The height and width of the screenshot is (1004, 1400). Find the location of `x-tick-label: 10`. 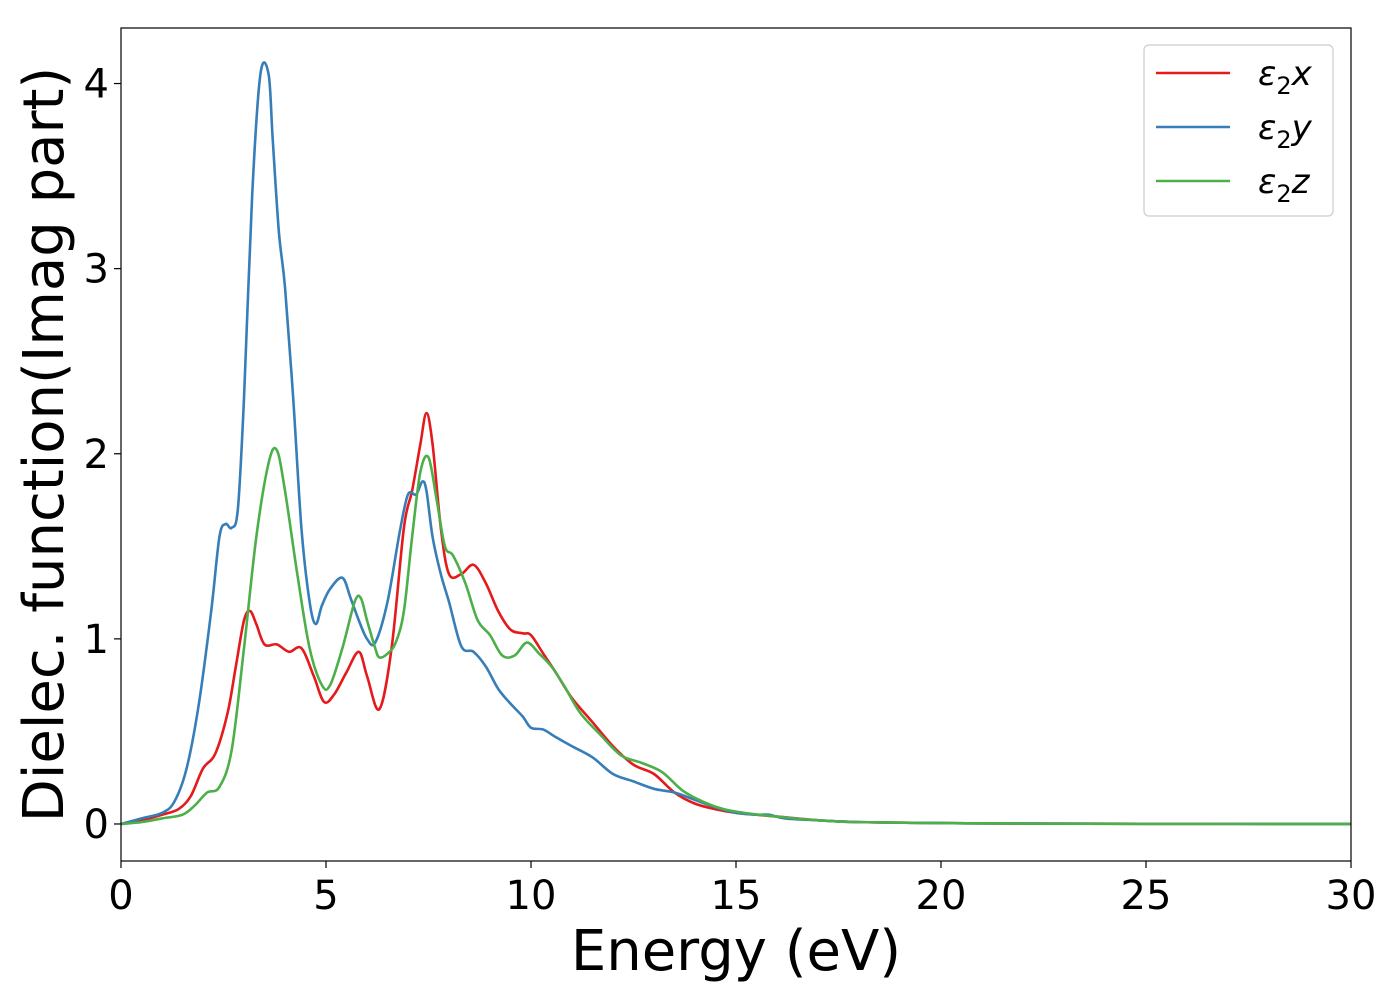

x-tick-label: 10 is located at coordinates (531, 896).